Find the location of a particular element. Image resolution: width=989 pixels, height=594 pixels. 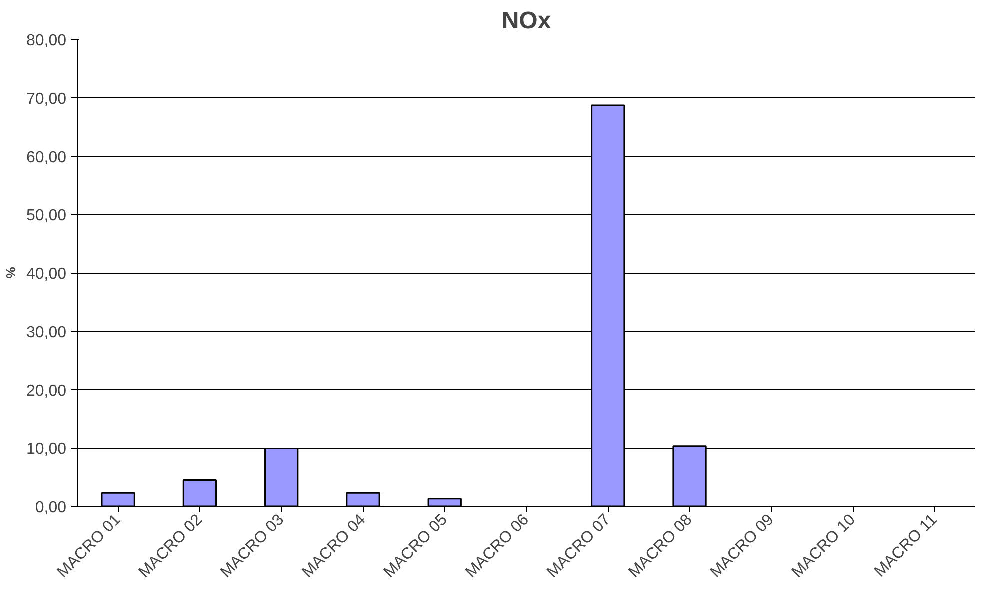

y-tick-label: 70,00 is located at coordinates (46, 99).